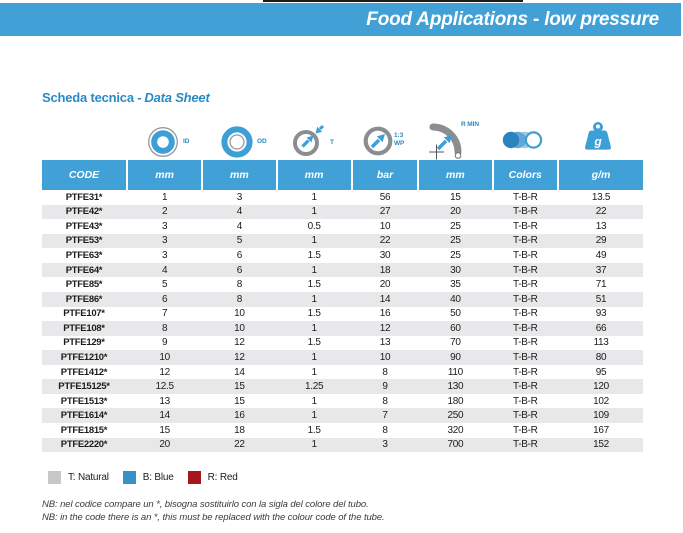  What do you see at coordinates (239, 241) in the screenshot?
I see `value-cell: 5` at bounding box center [239, 241].